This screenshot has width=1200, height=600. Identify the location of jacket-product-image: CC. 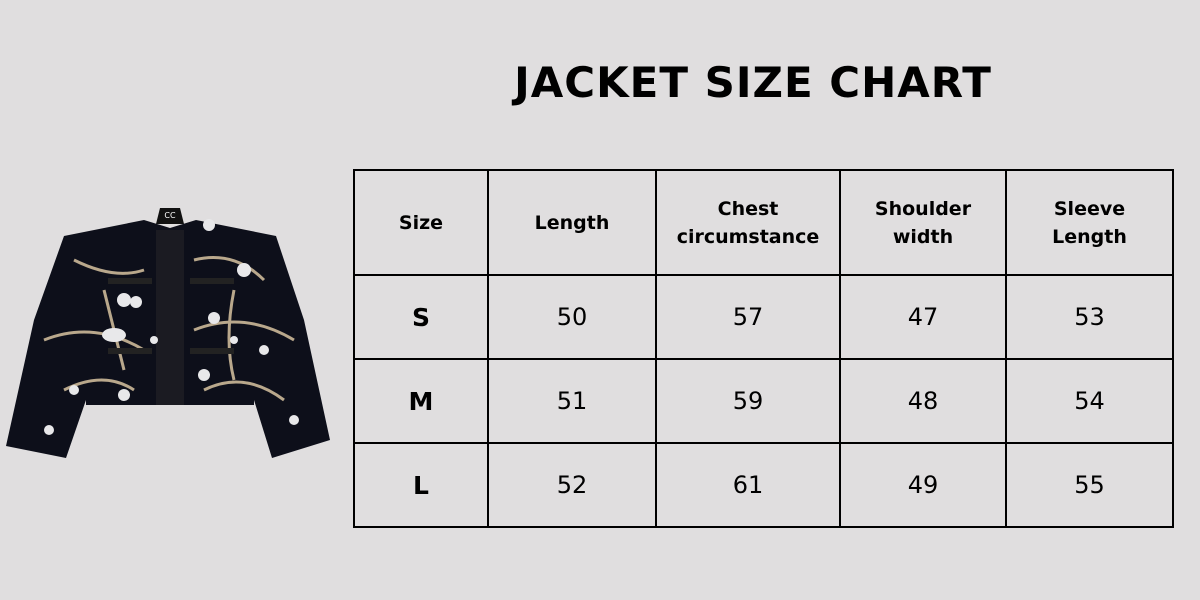
(168, 333).